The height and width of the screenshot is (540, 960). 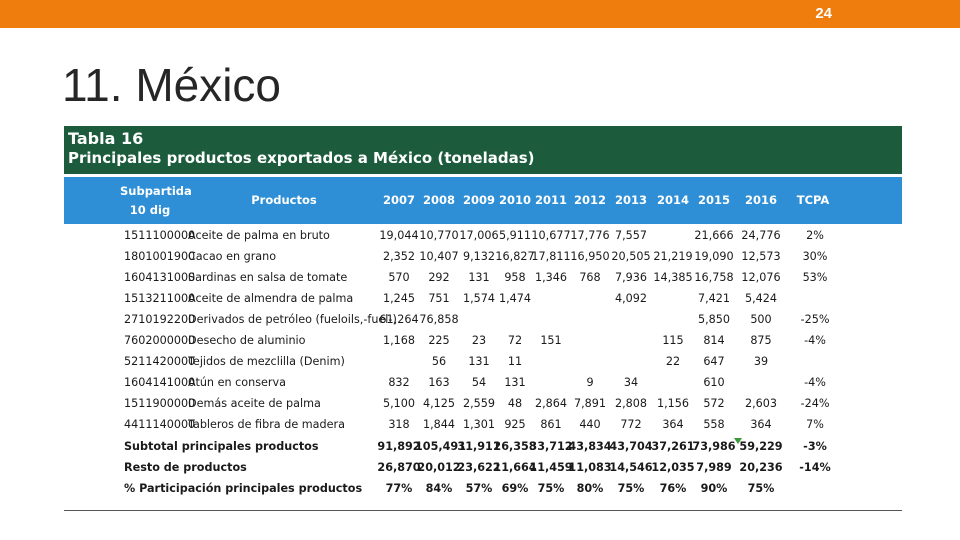 What do you see at coordinates (160, 424) in the screenshot?
I see `subpartida-code: 4411140000` at bounding box center [160, 424].